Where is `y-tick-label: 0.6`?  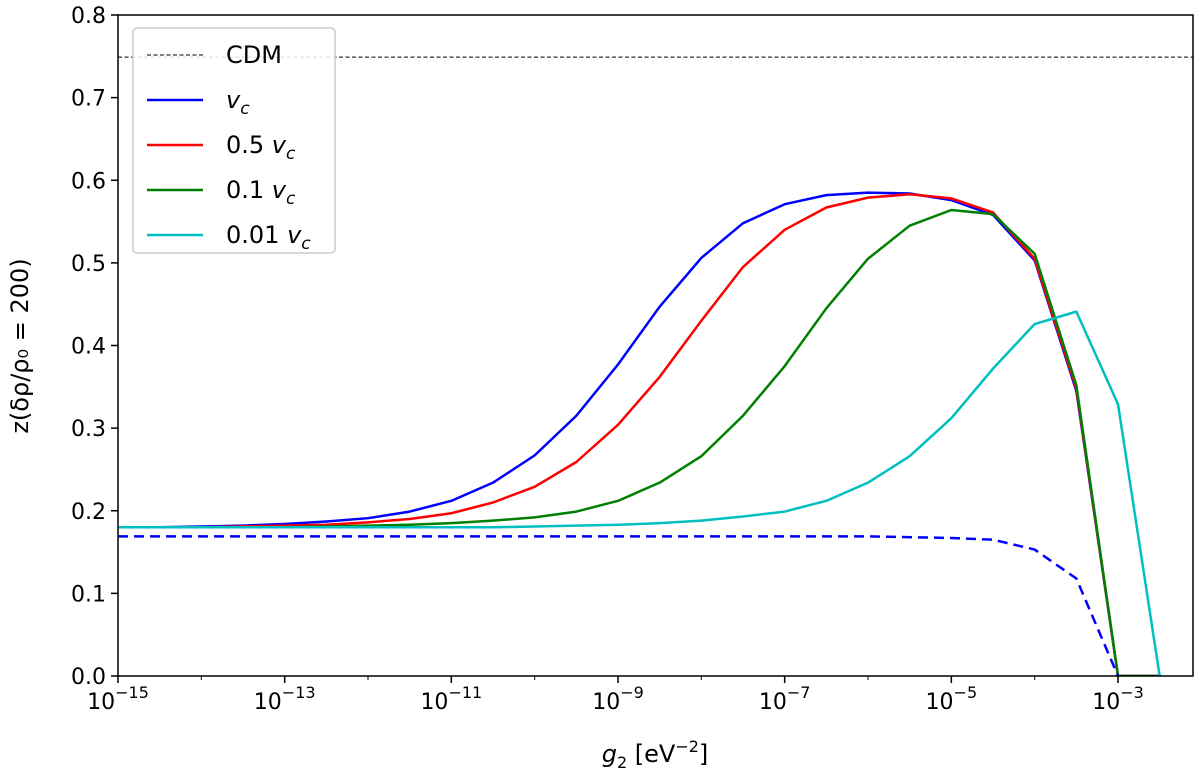
y-tick-label: 0.6 is located at coordinates (88, 181).